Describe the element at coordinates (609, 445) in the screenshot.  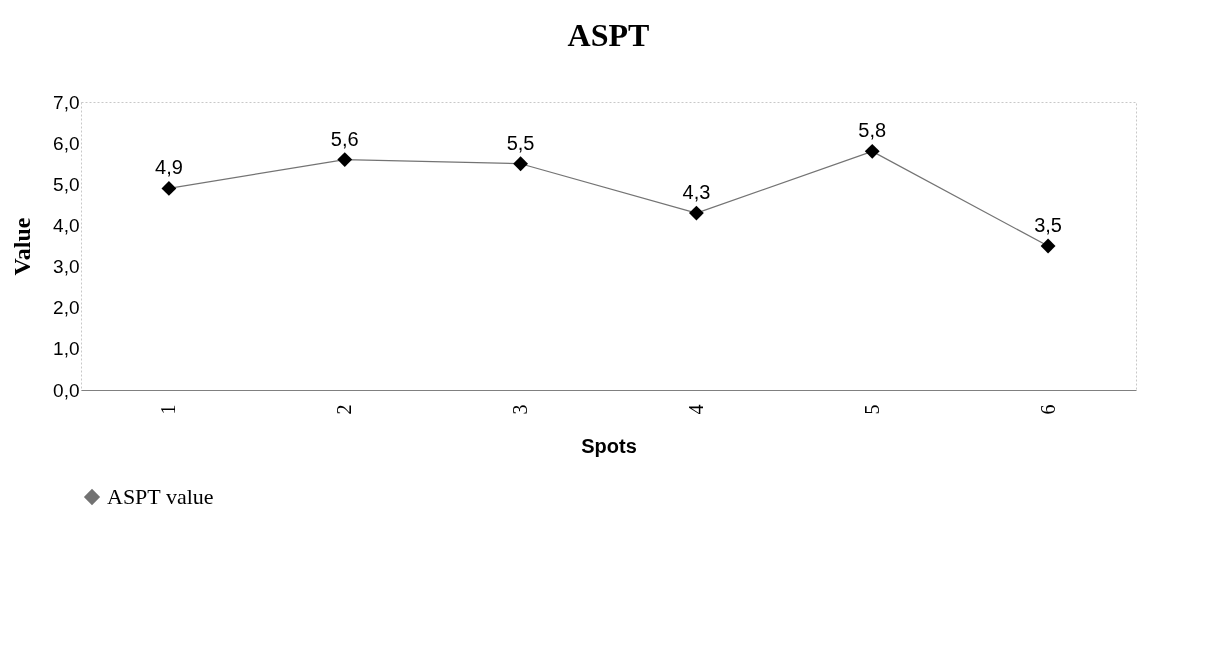
I see `x-axis-title: Spots` at that location.